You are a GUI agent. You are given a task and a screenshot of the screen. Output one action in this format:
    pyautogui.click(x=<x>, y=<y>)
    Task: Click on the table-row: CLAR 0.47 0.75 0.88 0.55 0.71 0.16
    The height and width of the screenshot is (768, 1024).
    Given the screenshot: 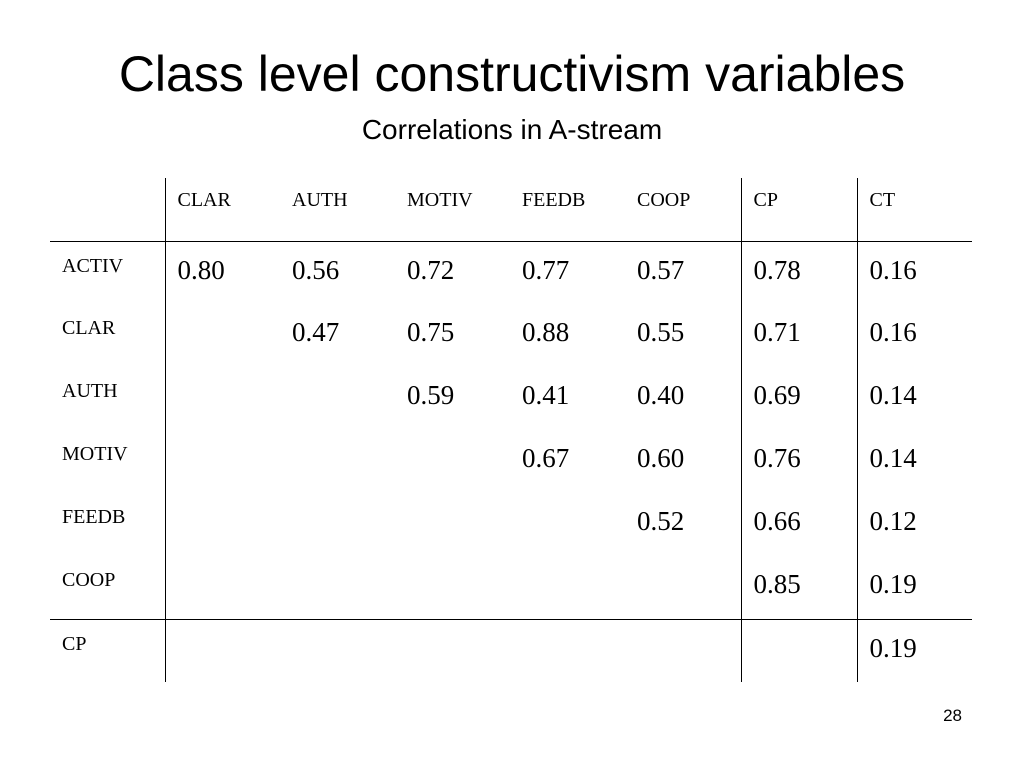 What is the action you would take?
    pyautogui.click(x=511, y=335)
    